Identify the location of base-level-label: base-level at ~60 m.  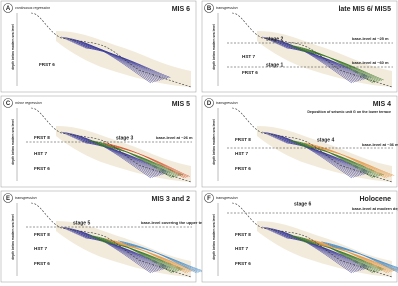
(370, 62).